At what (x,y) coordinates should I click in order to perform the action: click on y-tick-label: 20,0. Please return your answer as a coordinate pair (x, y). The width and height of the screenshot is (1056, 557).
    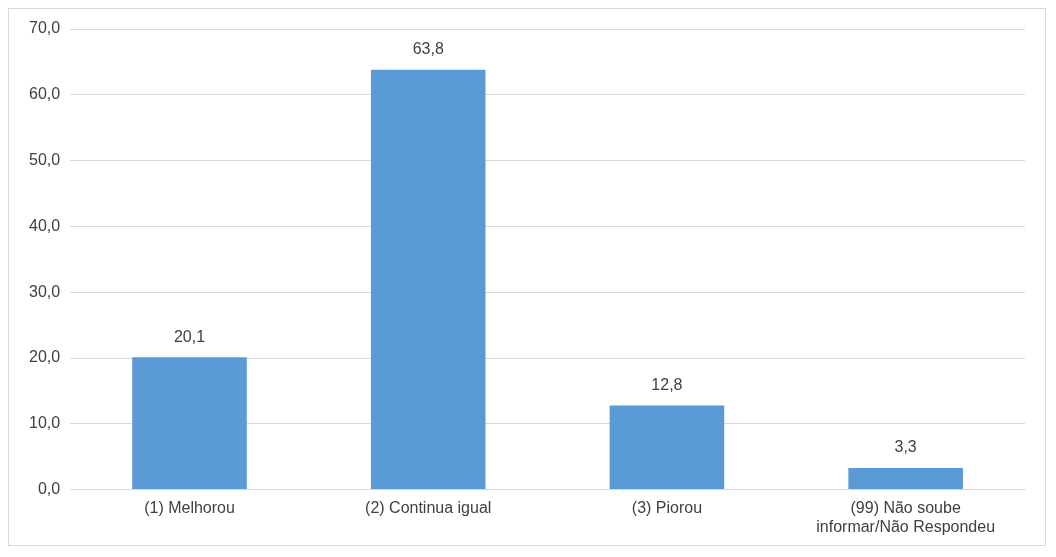
    Looking at the image, I should click on (45, 357).